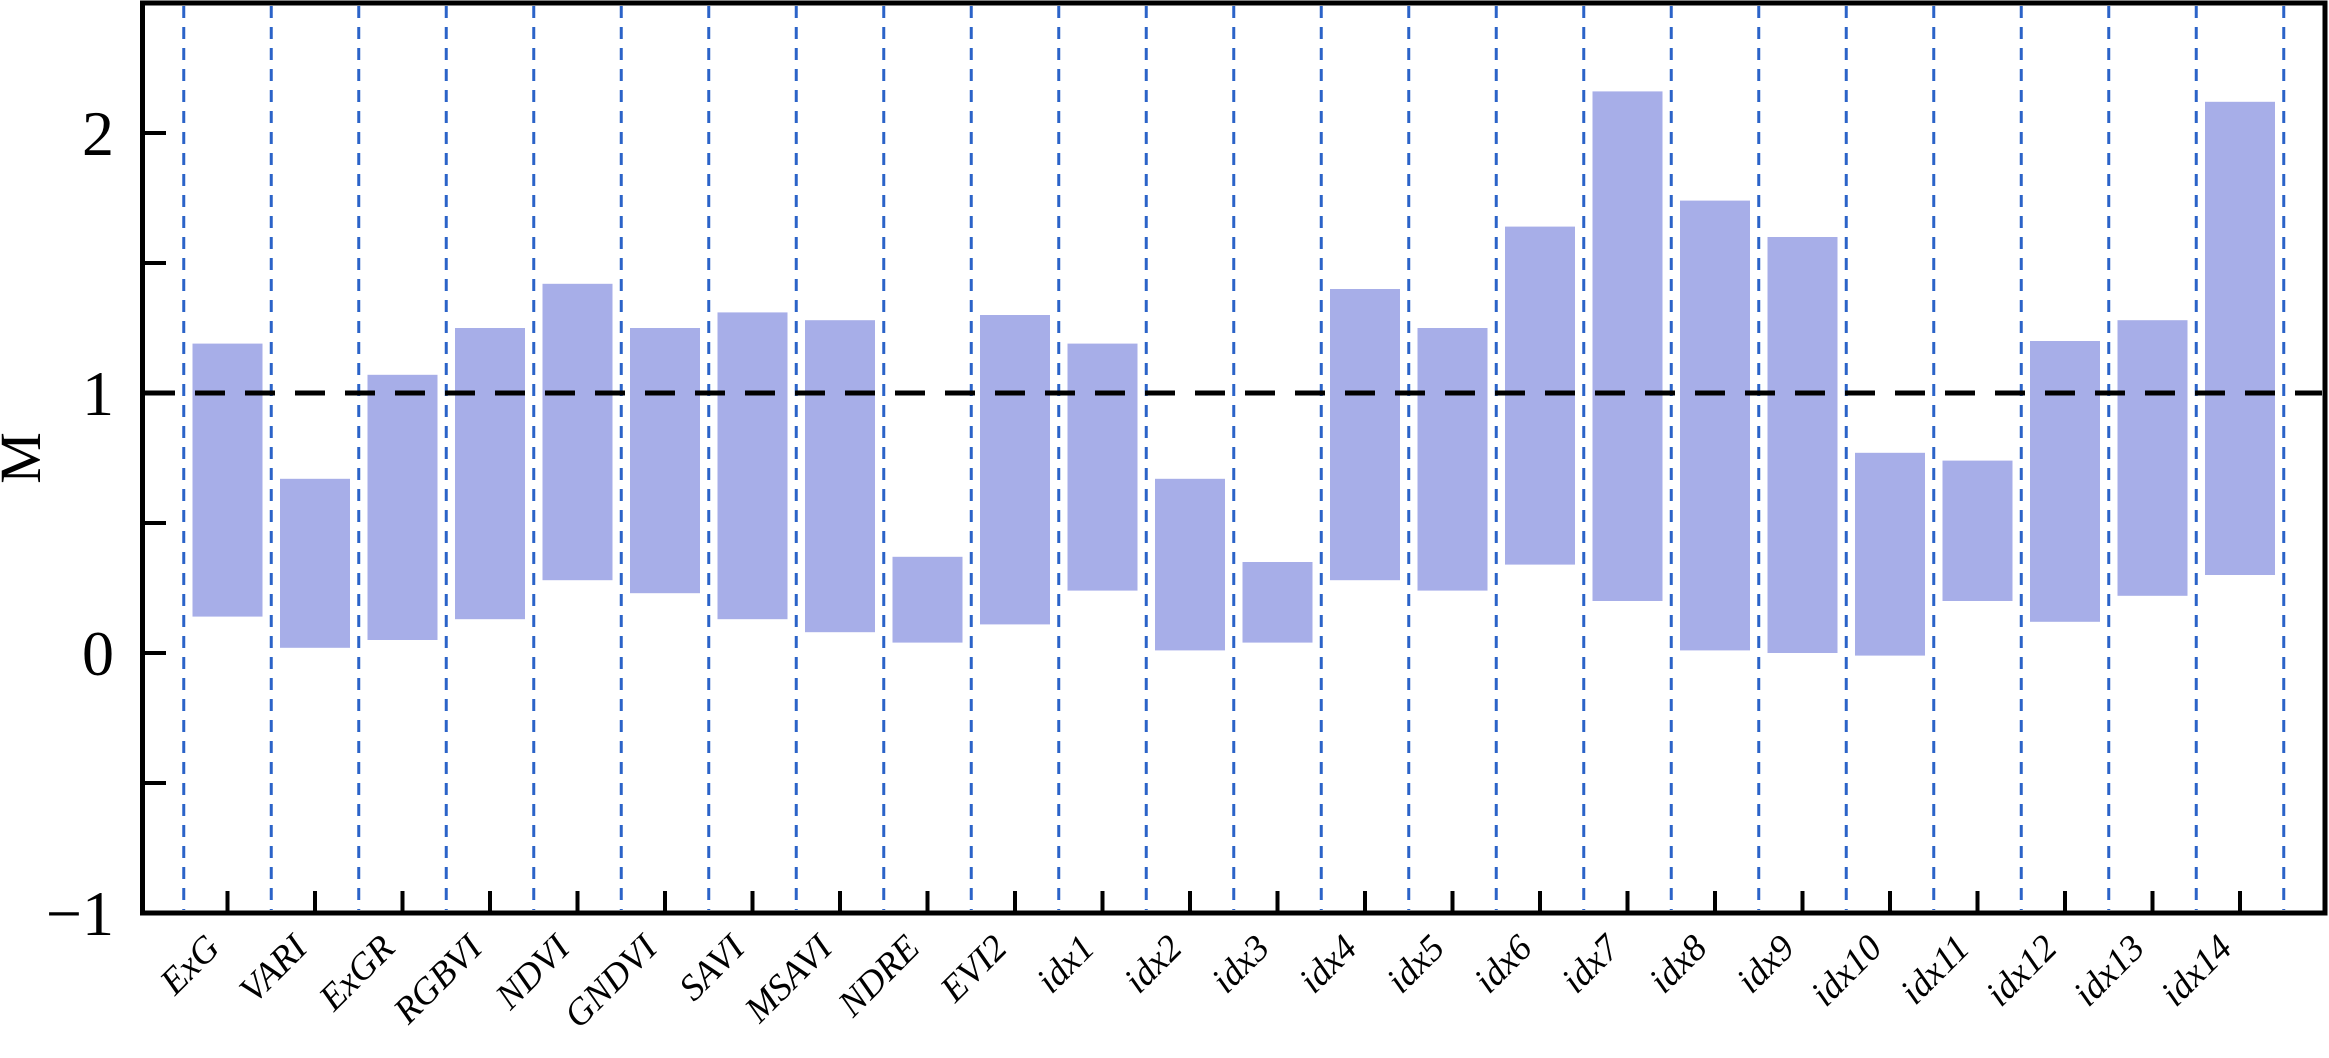  What do you see at coordinates (1365, 435) in the screenshot?
I see `bar-idx4` at bounding box center [1365, 435].